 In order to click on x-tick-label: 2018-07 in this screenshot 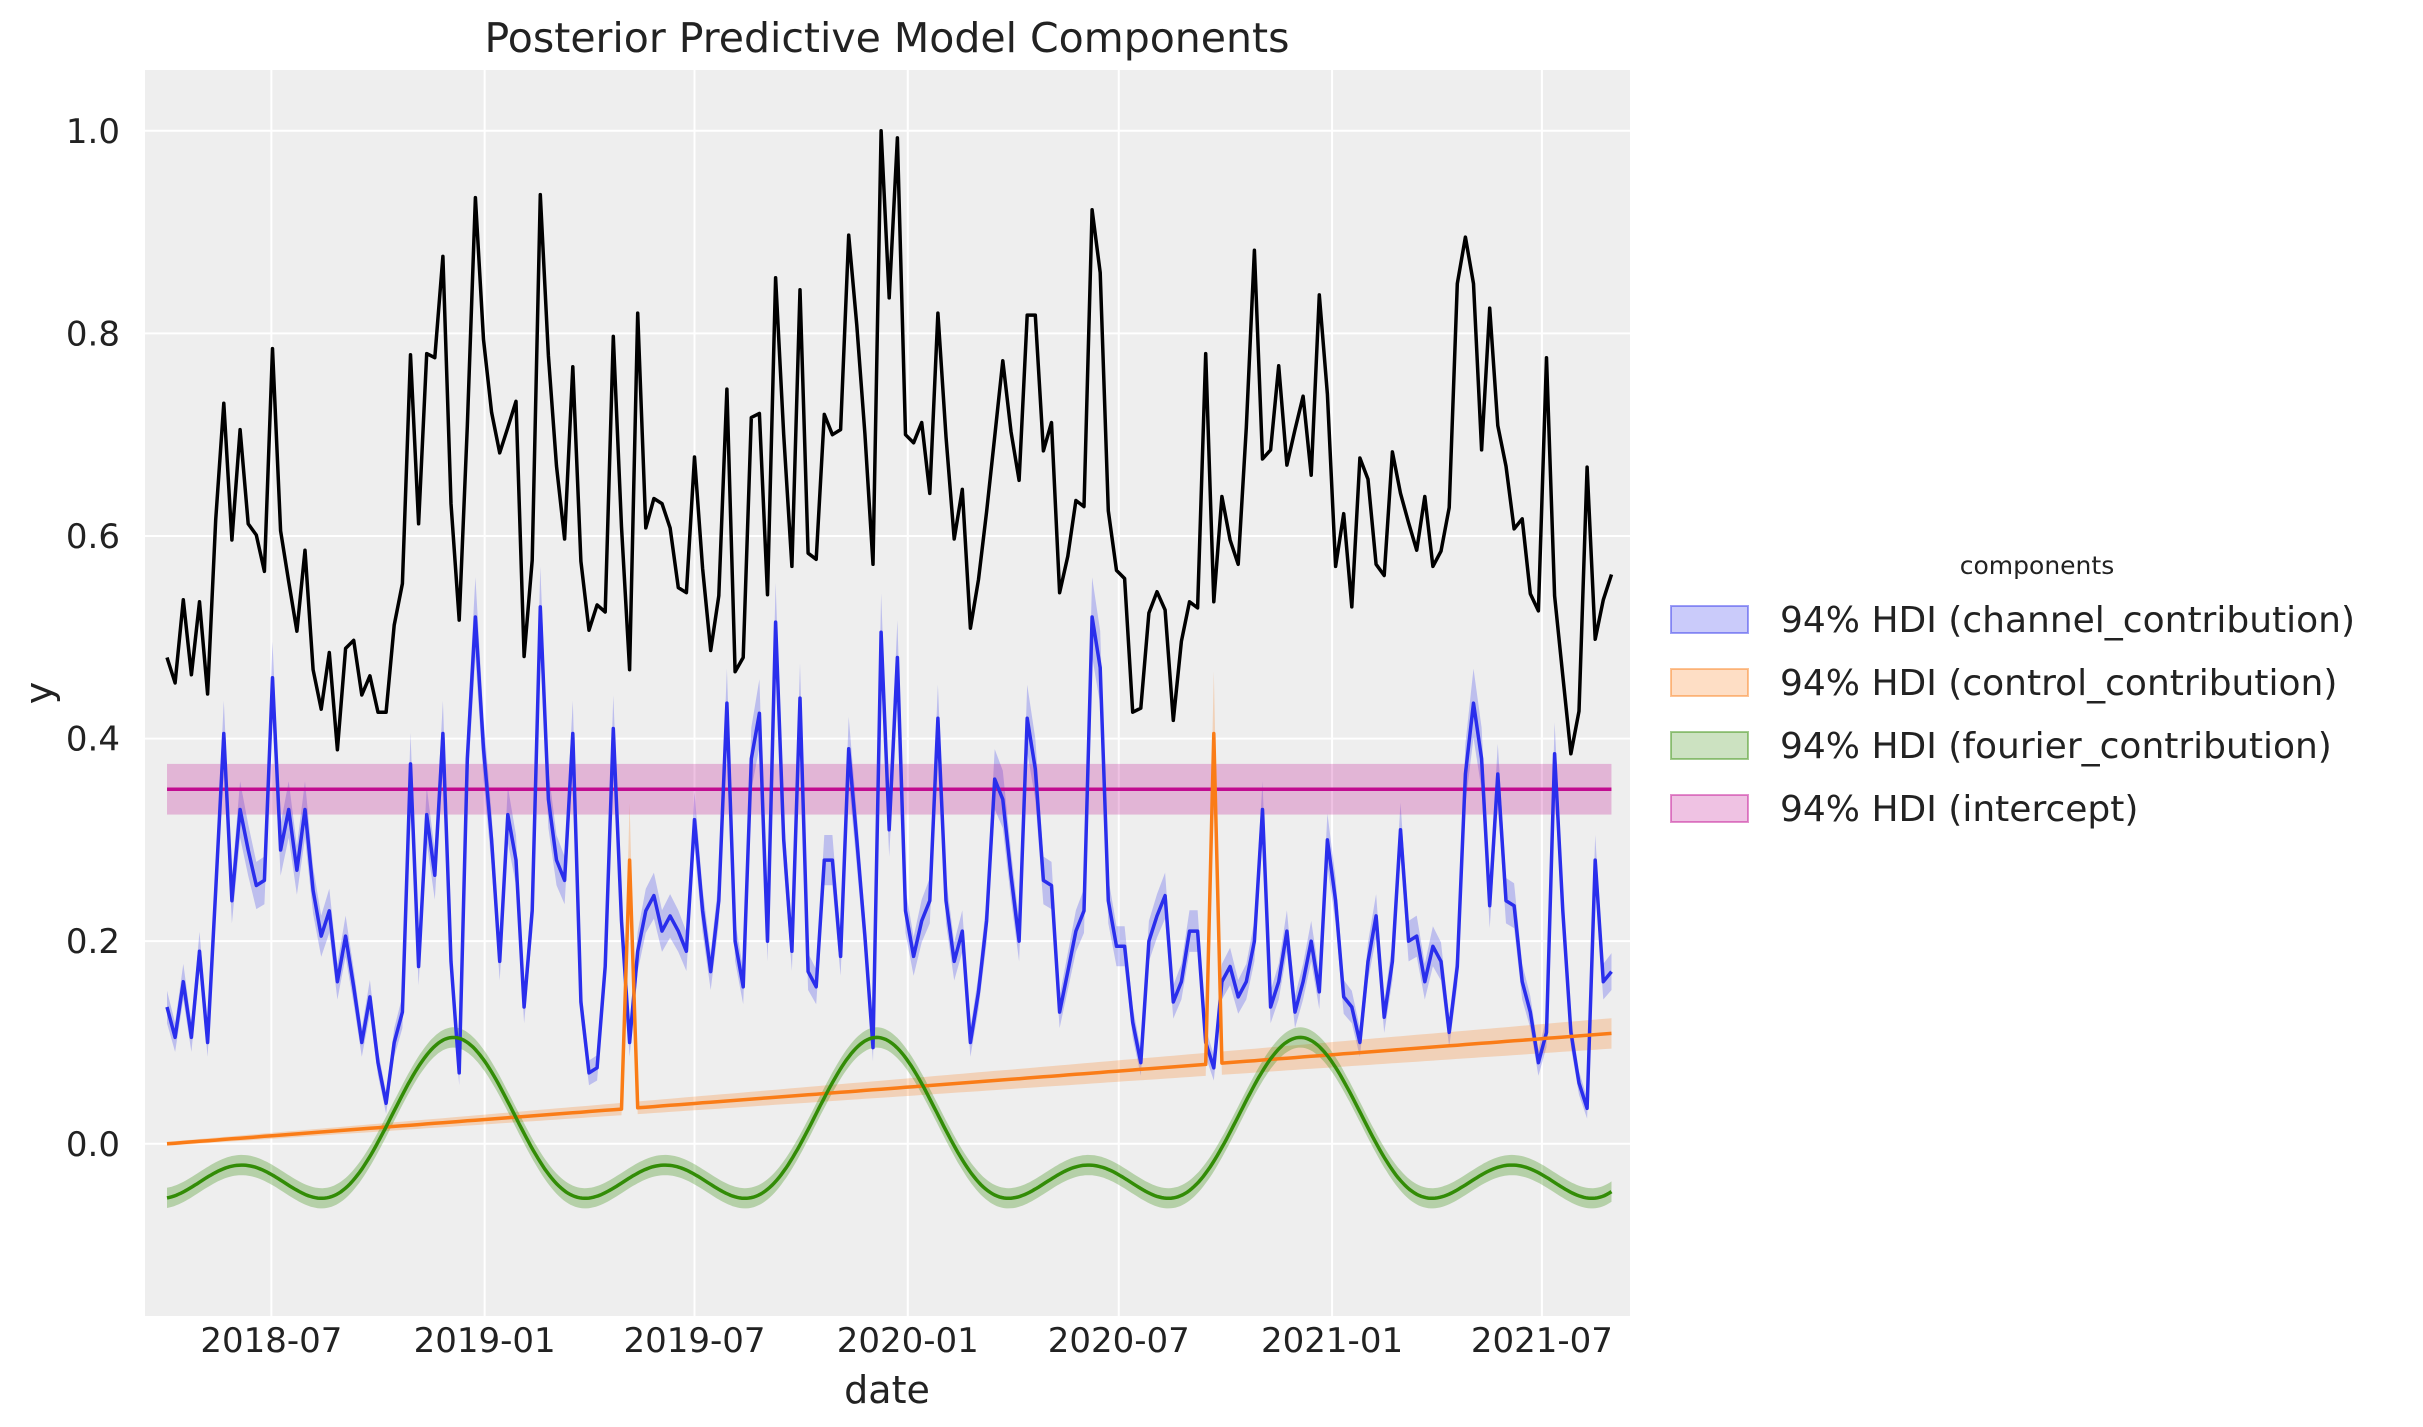, I will do `click(271, 1341)`.